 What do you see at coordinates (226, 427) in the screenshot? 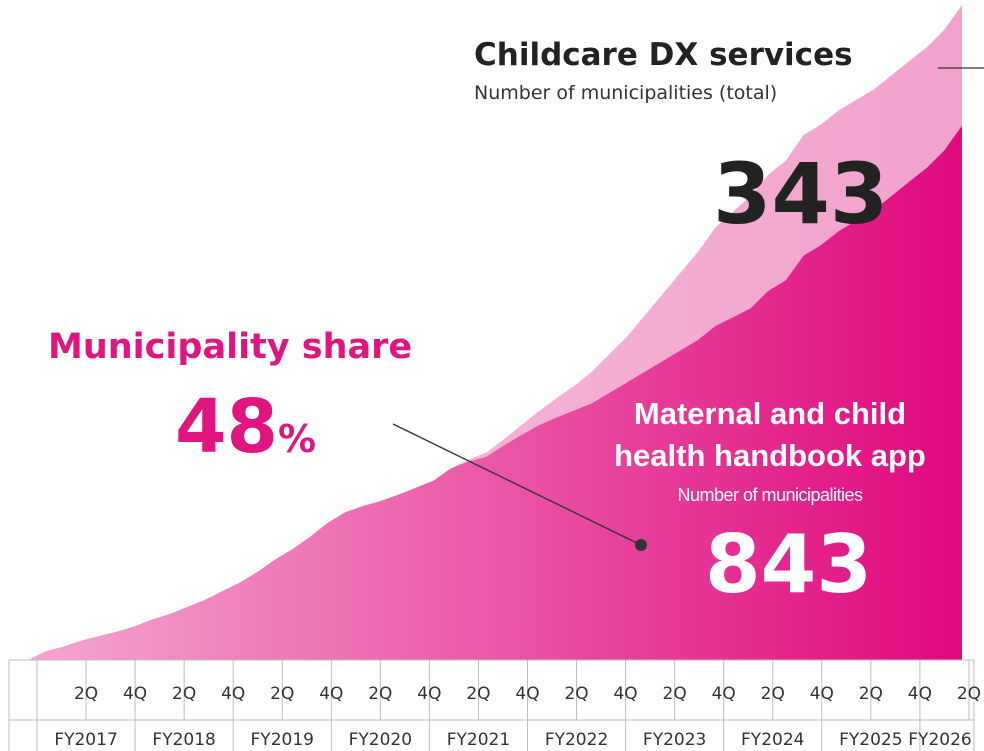
I see `share-number: 48` at bounding box center [226, 427].